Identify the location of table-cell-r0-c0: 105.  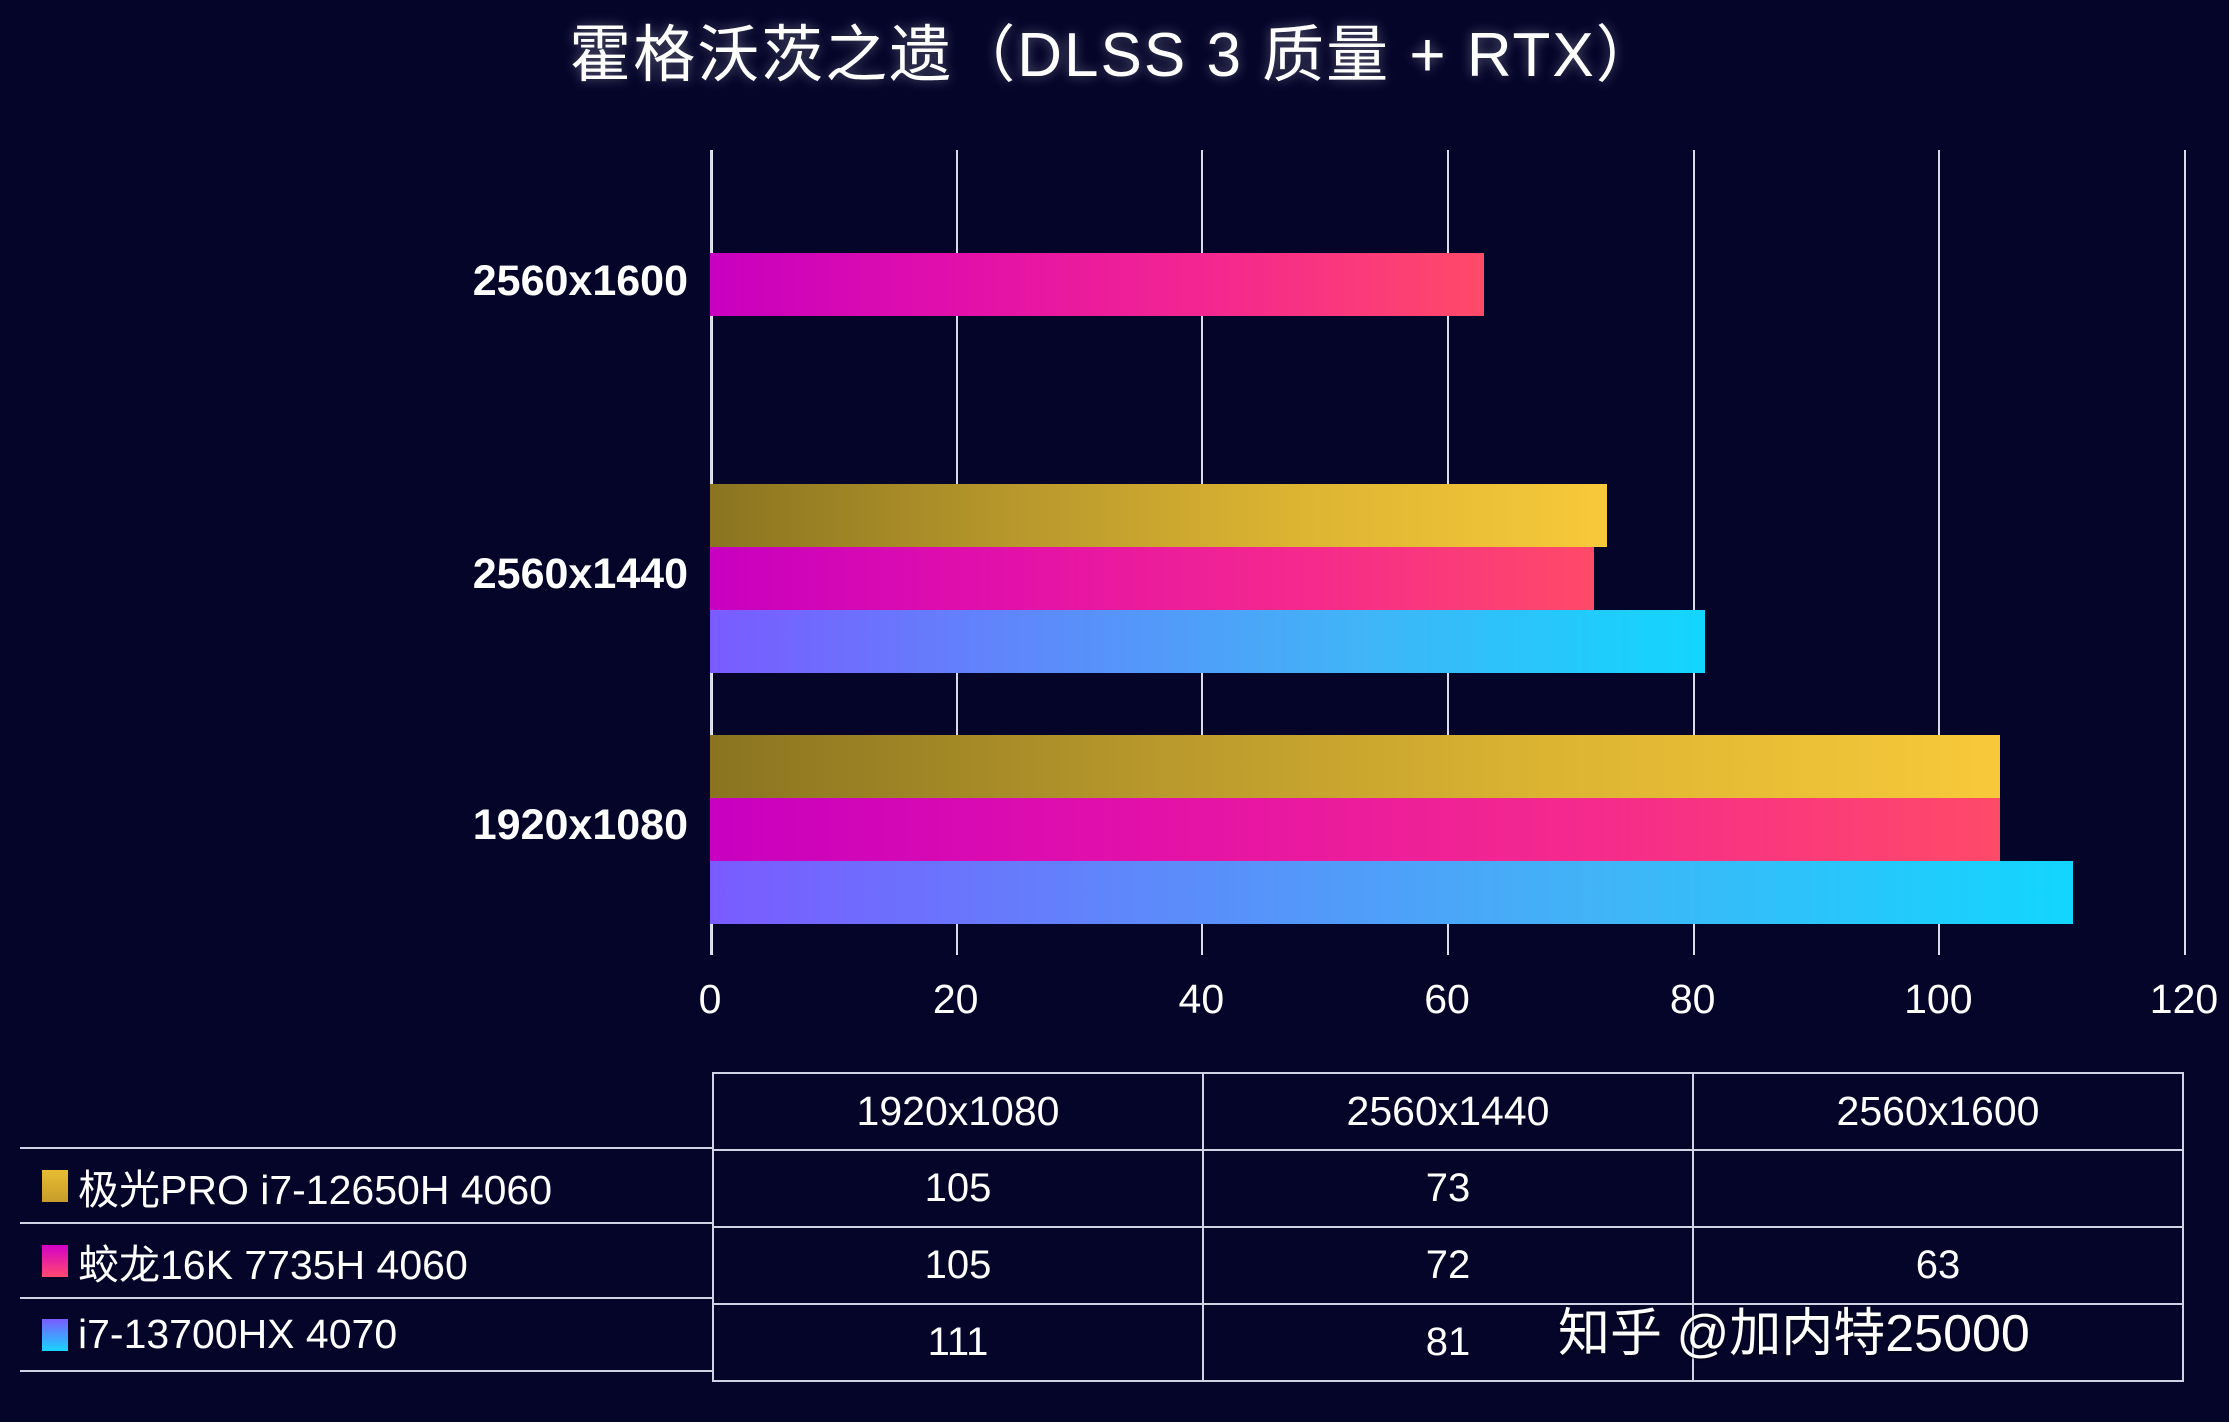
(958, 1188).